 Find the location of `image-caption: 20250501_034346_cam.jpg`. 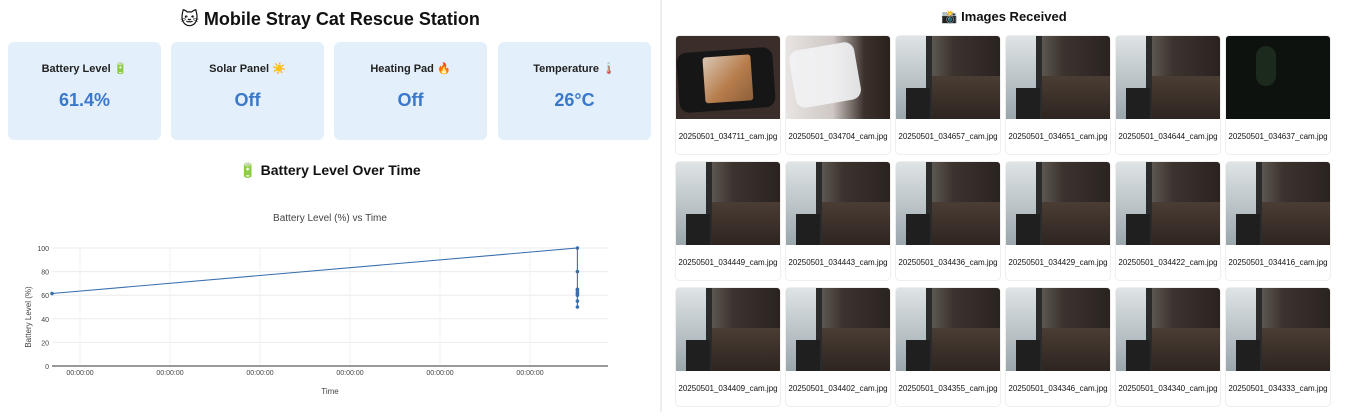

image-caption: 20250501_034346_cam.jpg is located at coordinates (1058, 388).